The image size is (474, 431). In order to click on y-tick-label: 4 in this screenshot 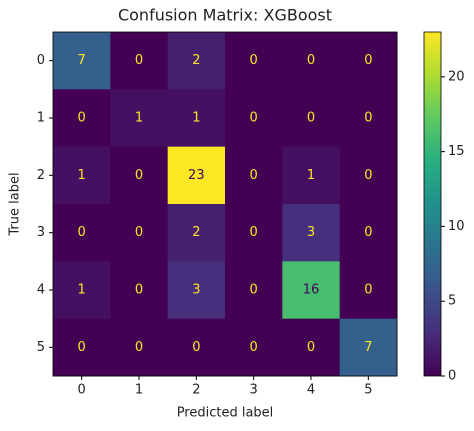, I will do `click(41, 290)`.